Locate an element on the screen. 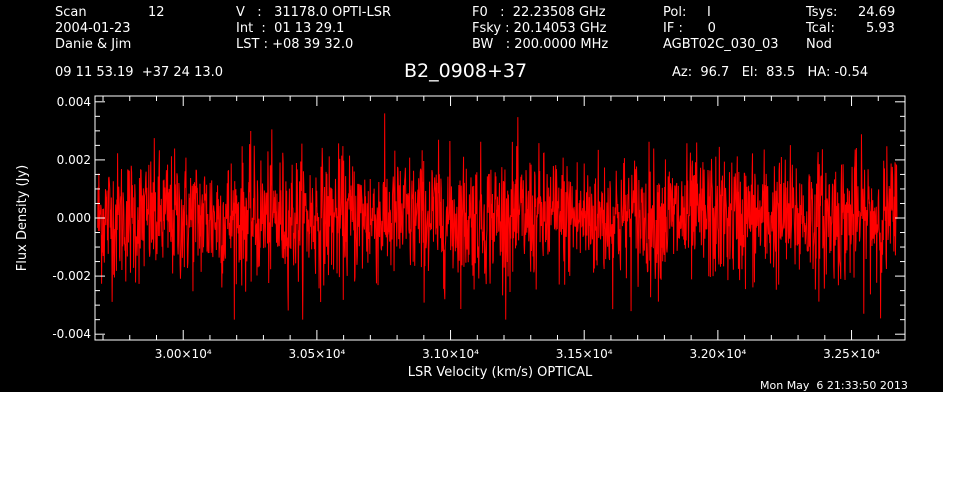 This screenshot has height=490, width=962. x-tick-label: 3.25×10⁴ is located at coordinates (851, 354).